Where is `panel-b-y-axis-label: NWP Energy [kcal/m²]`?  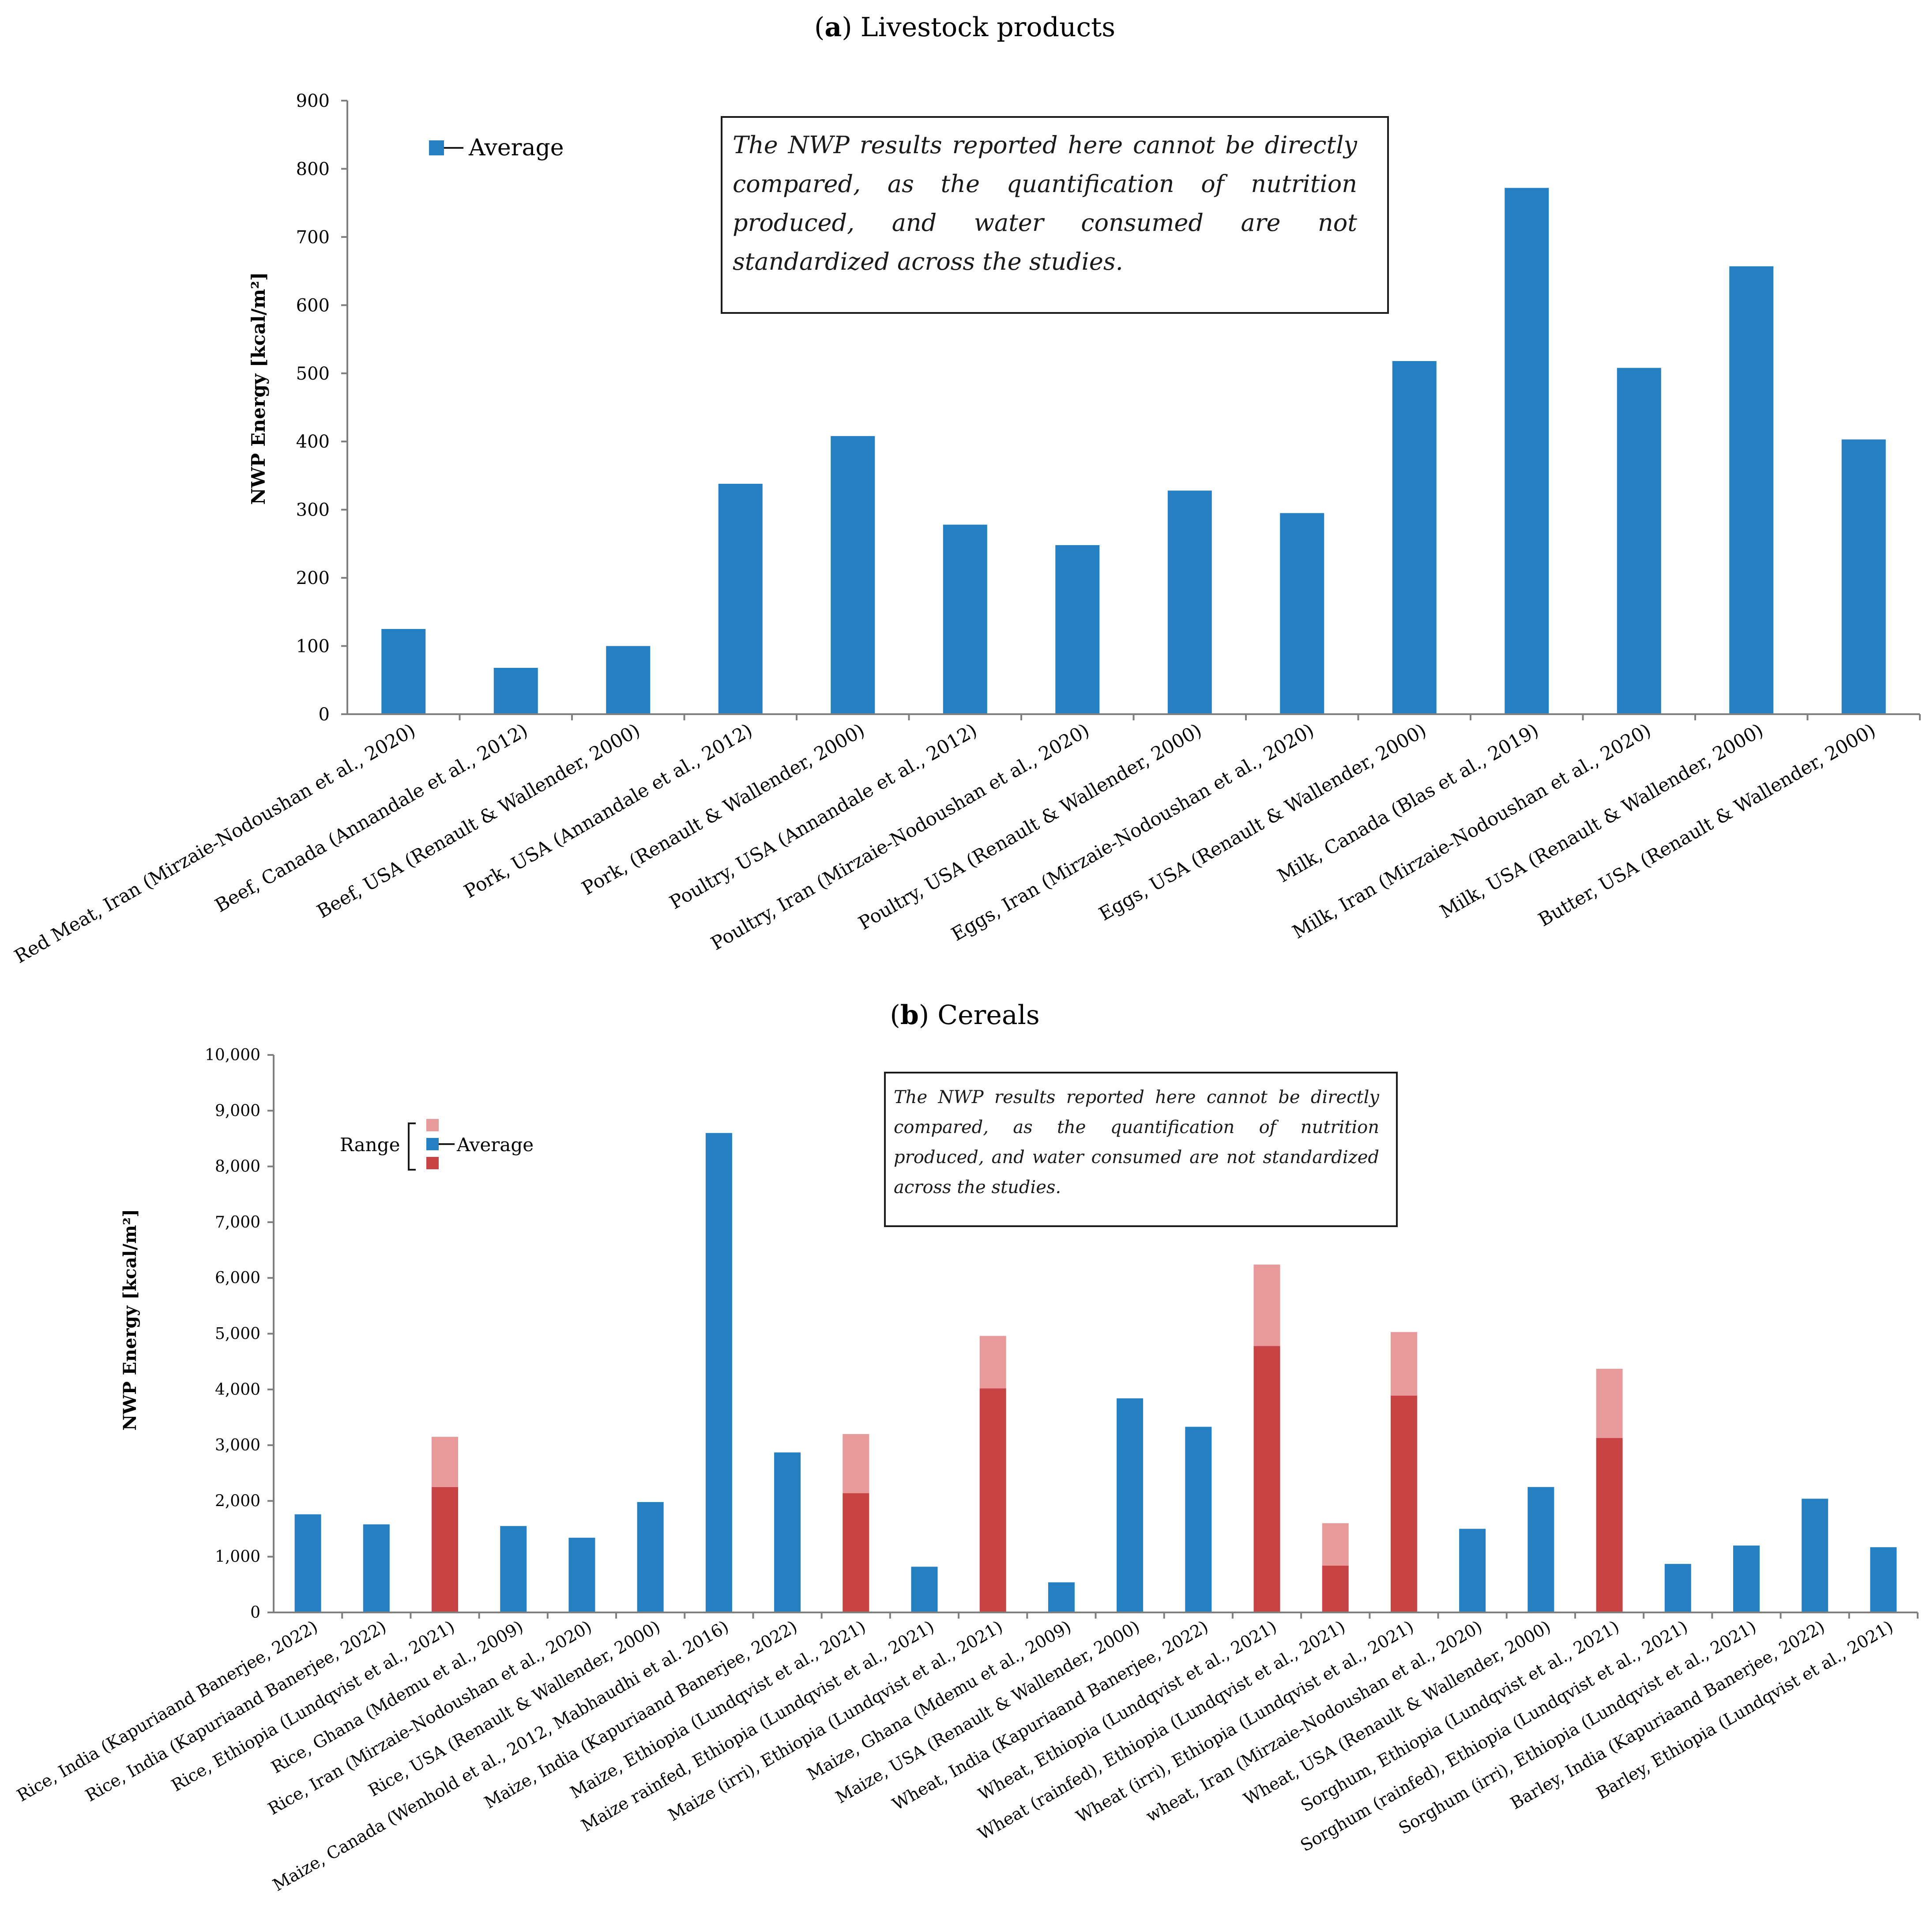
panel-b-y-axis-label: NWP Energy [kcal/m²] is located at coordinates (130, 1320).